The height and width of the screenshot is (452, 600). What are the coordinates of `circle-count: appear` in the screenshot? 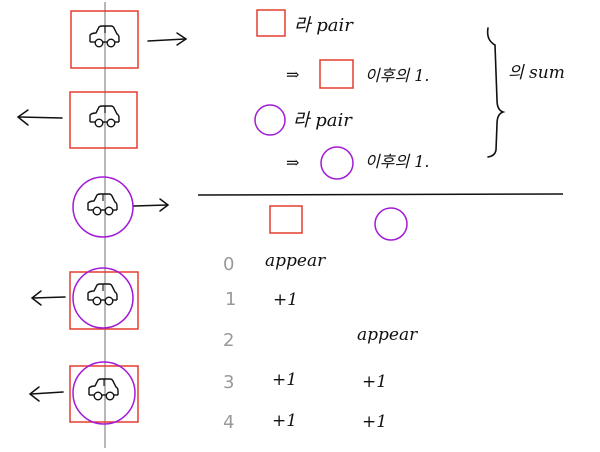 It's located at (387, 335).